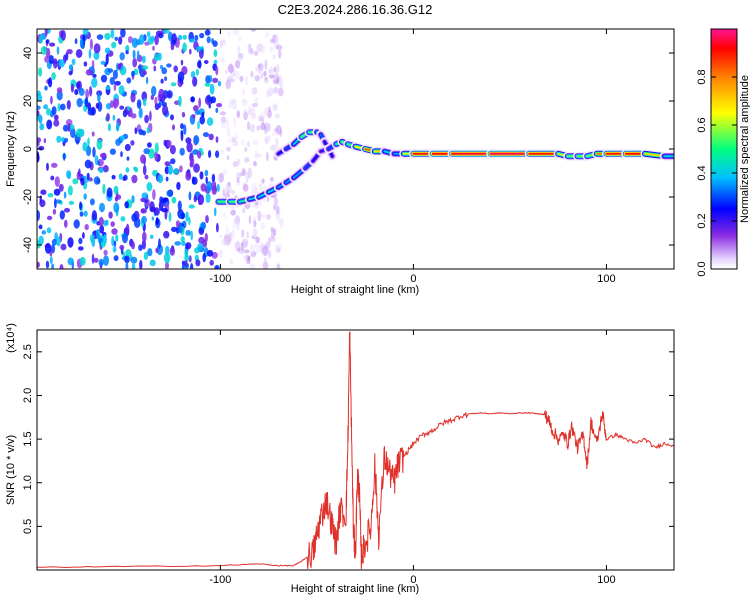  Describe the element at coordinates (355, 9) in the screenshot. I see `figure-title: C2E3.2024.286.16.36.G12` at that location.